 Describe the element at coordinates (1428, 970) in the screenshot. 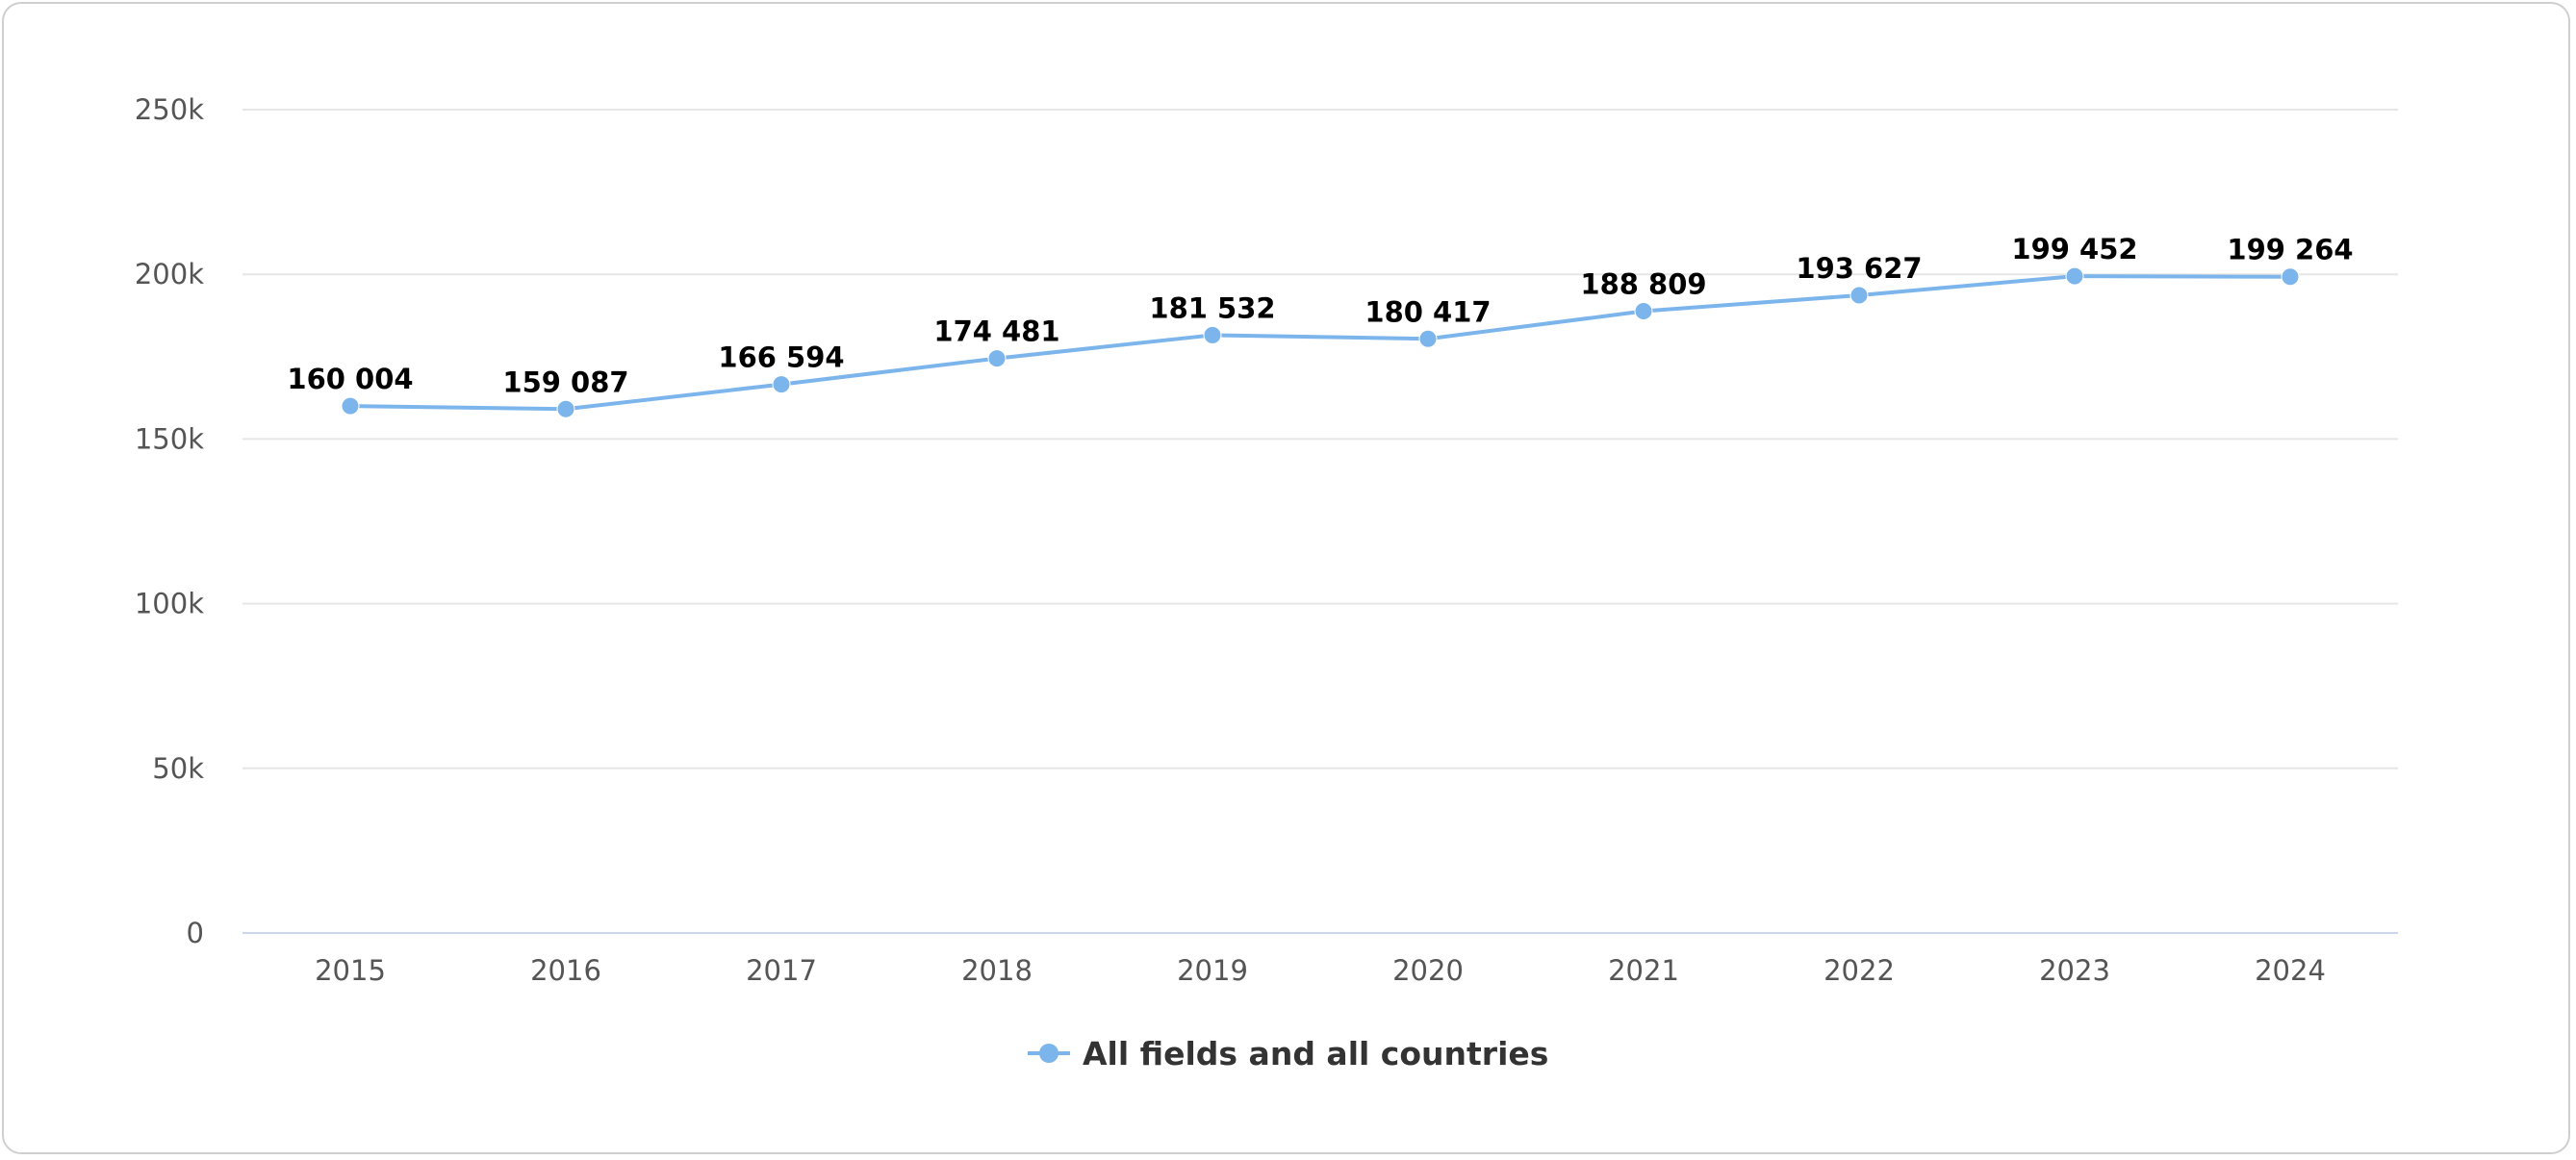

I see `x-tick-label: 2020` at that location.